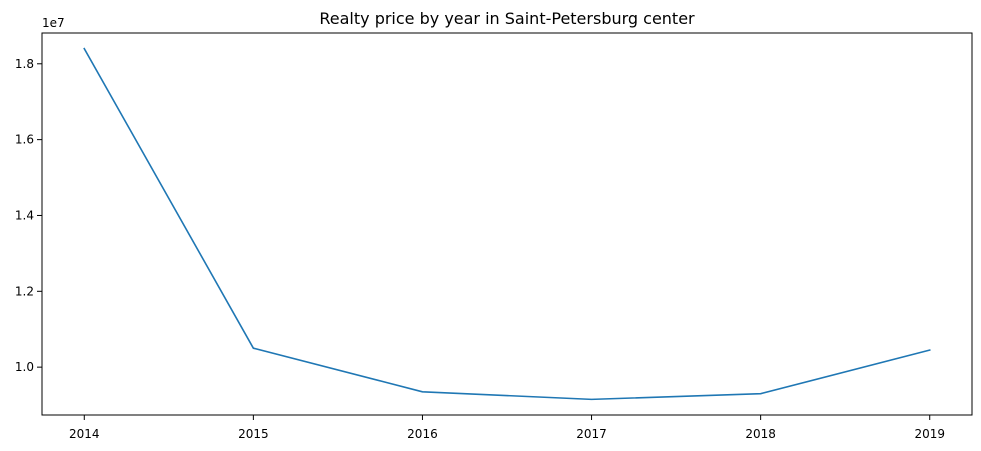 The width and height of the screenshot is (981, 451). What do you see at coordinates (24, 64) in the screenshot?
I see `y-tick-label: 1.8` at bounding box center [24, 64].